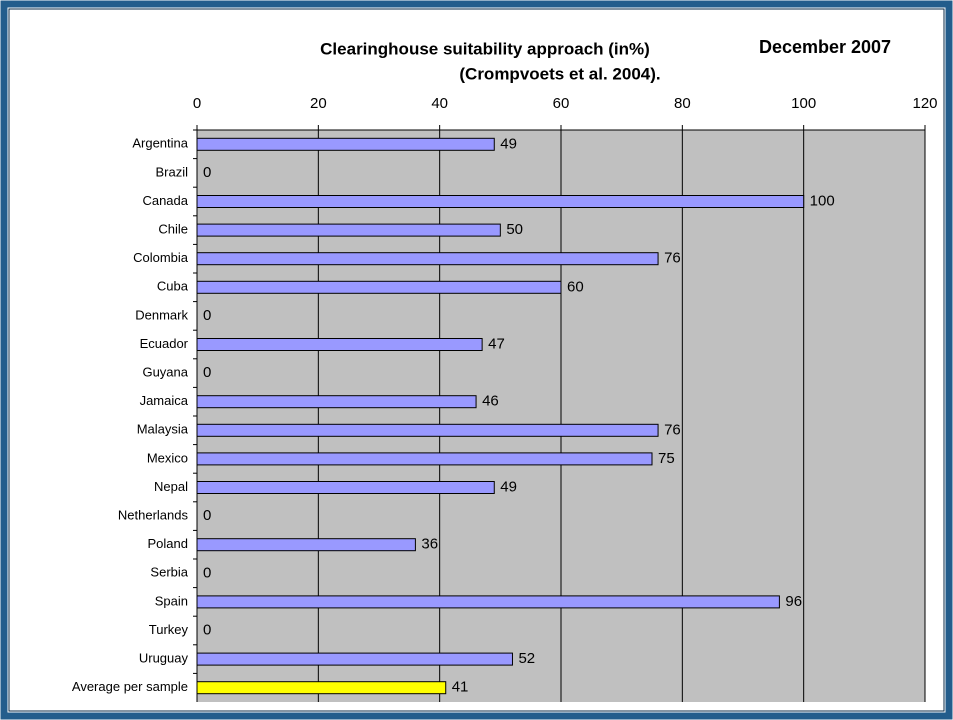 This screenshot has height=720, width=953. Describe the element at coordinates (460, 687) in the screenshot. I see `value-label: 41` at that location.